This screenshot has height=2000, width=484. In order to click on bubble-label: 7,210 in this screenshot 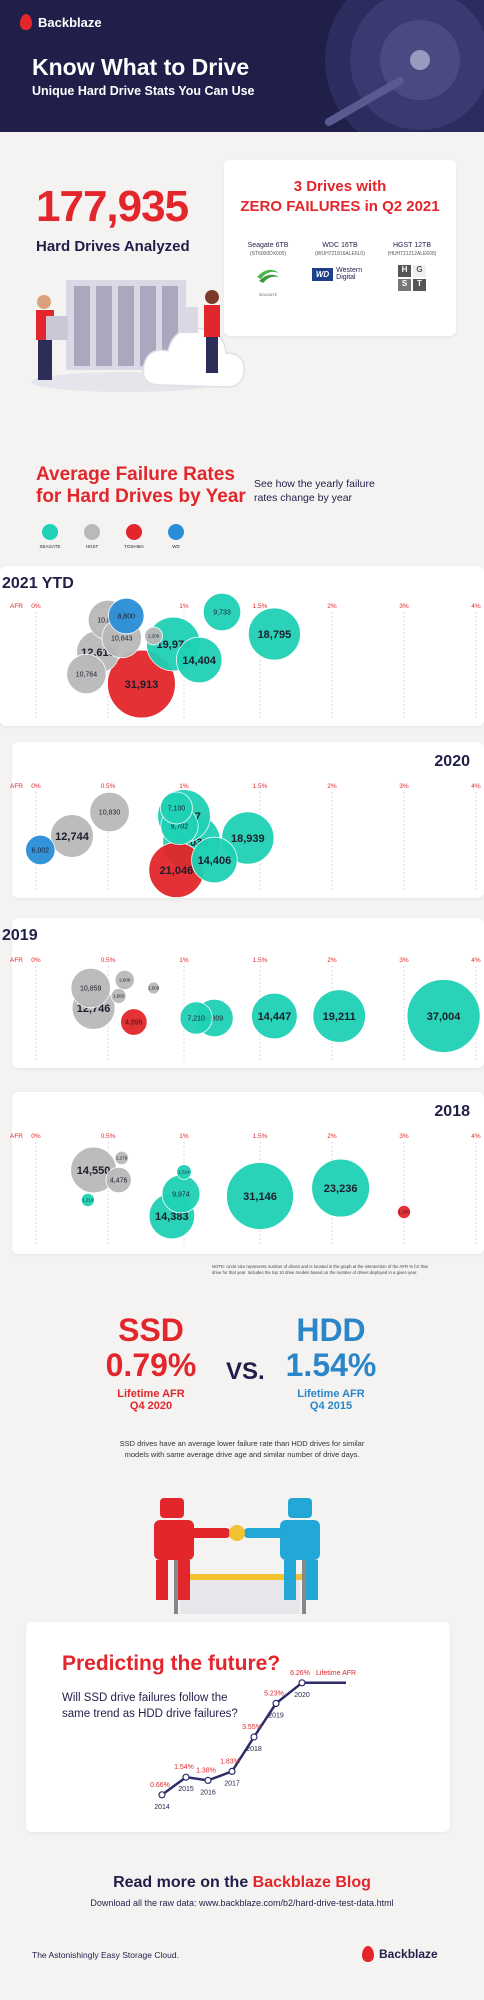, I will do `click(196, 1018)`.